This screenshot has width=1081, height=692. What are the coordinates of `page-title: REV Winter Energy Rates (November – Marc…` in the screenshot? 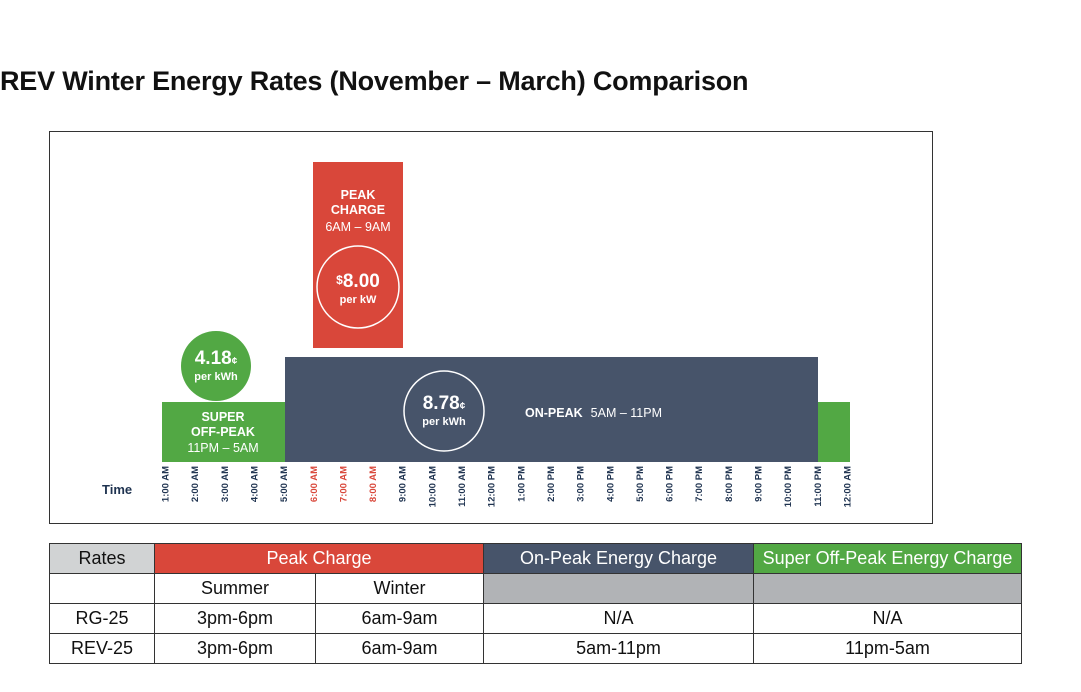 It's located at (374, 81).